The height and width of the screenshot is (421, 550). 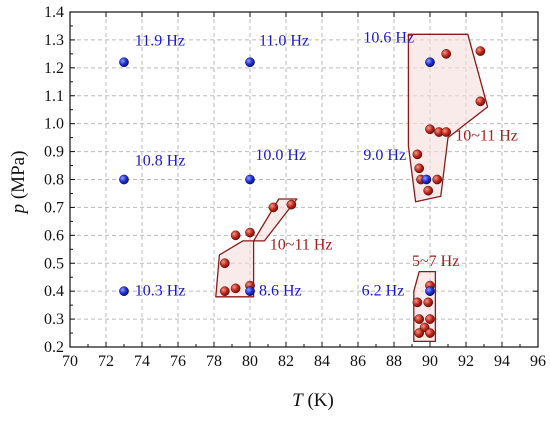 What do you see at coordinates (54, 319) in the screenshot?
I see `y-tick-label: 0.3` at bounding box center [54, 319].